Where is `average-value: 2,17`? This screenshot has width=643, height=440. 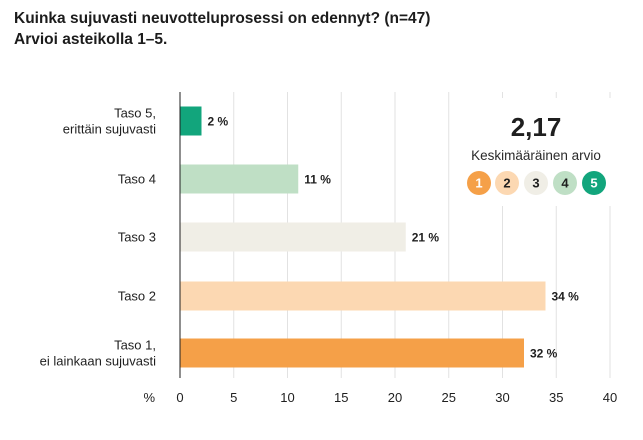 average-value: 2,17 is located at coordinates (536, 127).